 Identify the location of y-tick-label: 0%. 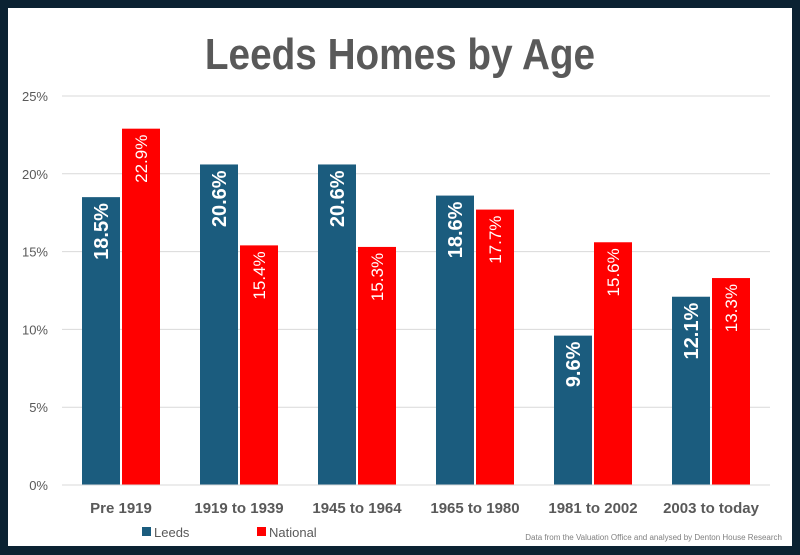
(38, 485).